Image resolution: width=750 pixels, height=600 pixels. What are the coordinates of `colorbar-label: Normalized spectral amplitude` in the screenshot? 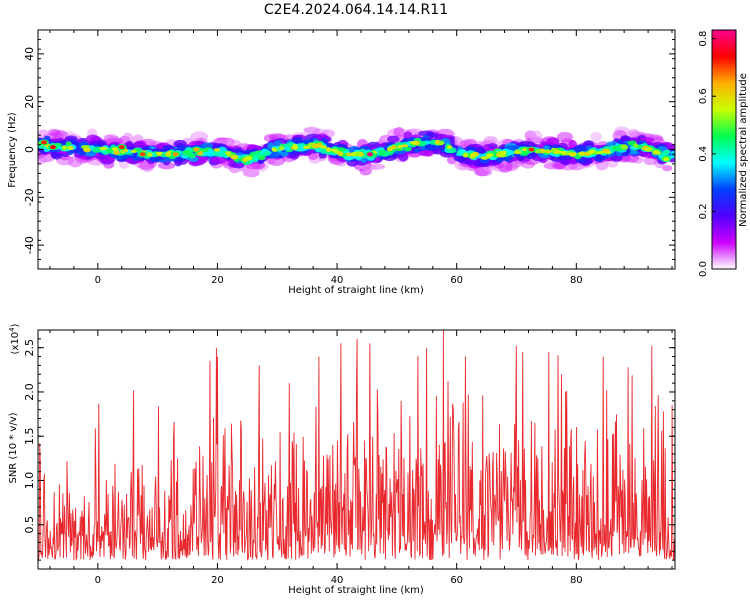 It's located at (743, 150).